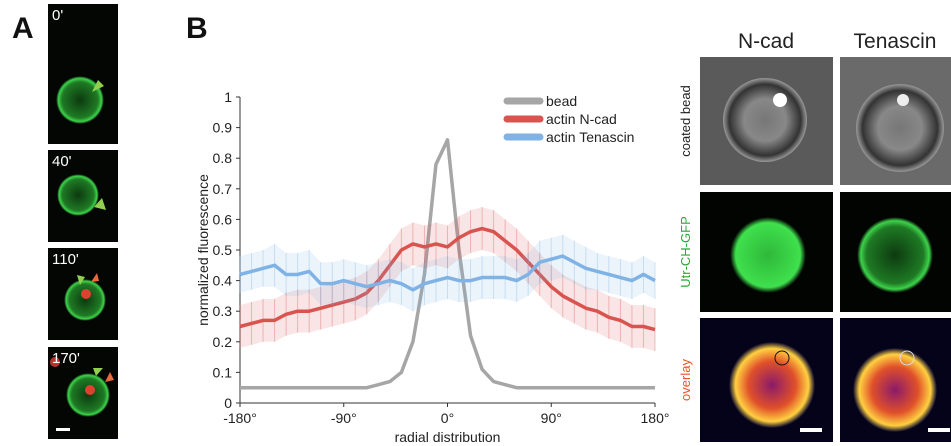  Describe the element at coordinates (223, 342) in the screenshot. I see `y-tick-label: 0.2` at that location.